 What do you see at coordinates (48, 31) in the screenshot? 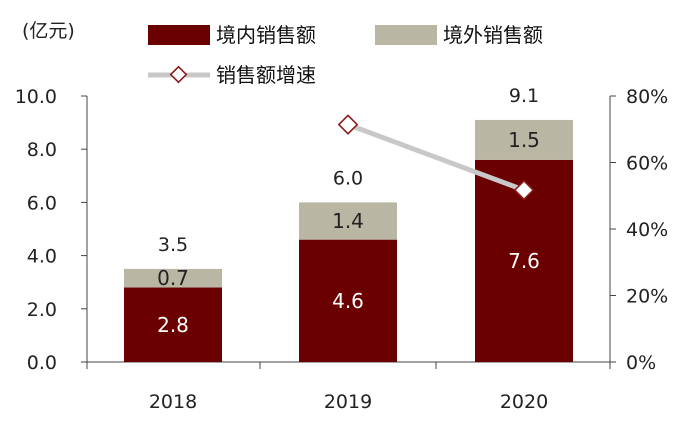
I see `left-axis-unit: (亿元)` at bounding box center [48, 31].